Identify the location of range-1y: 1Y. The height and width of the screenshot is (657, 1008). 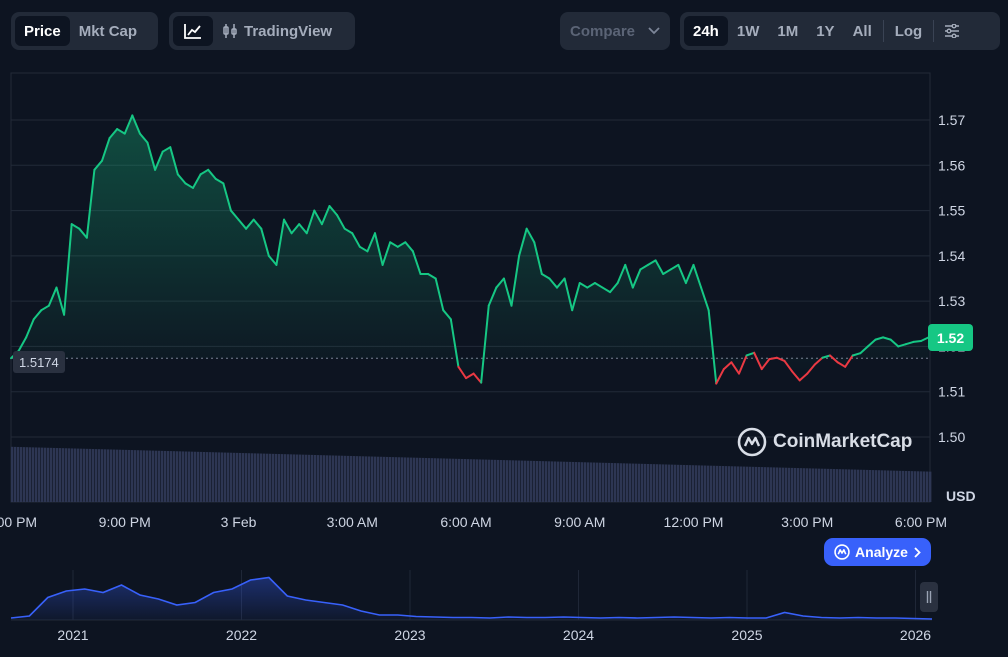
(825, 31).